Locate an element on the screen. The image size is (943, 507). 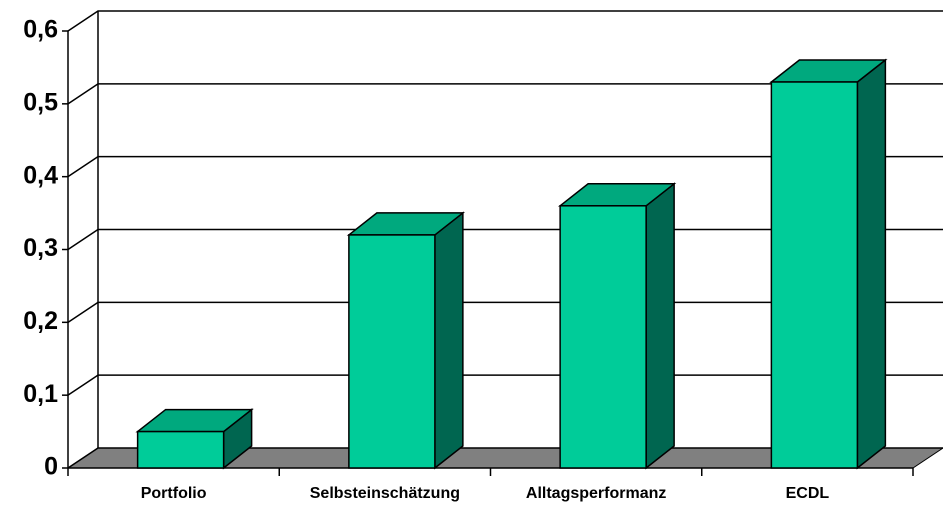
y-tick-label: 0,2 is located at coordinates (40, 321).